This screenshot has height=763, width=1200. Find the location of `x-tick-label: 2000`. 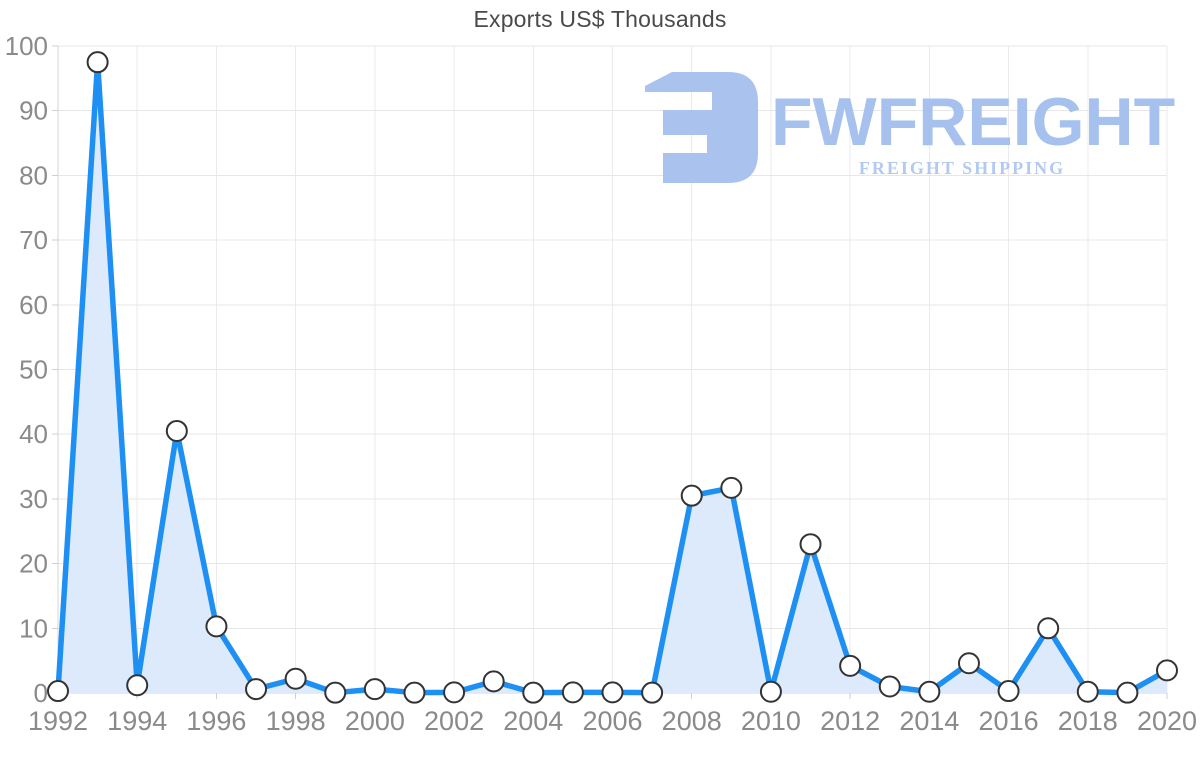

x-tick-label: 2000 is located at coordinates (375, 721).